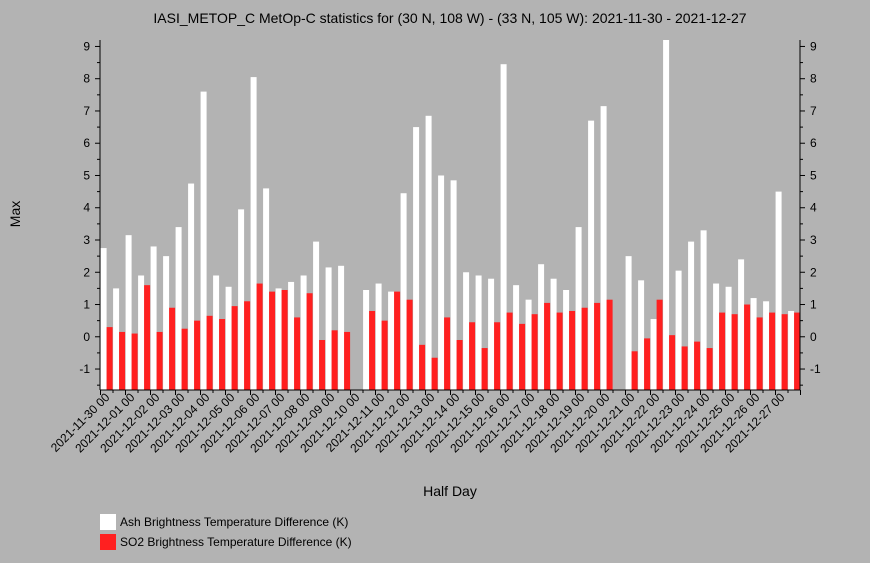 The image size is (870, 563). I want to click on y-tick-label-right: 6, so click(813, 143).